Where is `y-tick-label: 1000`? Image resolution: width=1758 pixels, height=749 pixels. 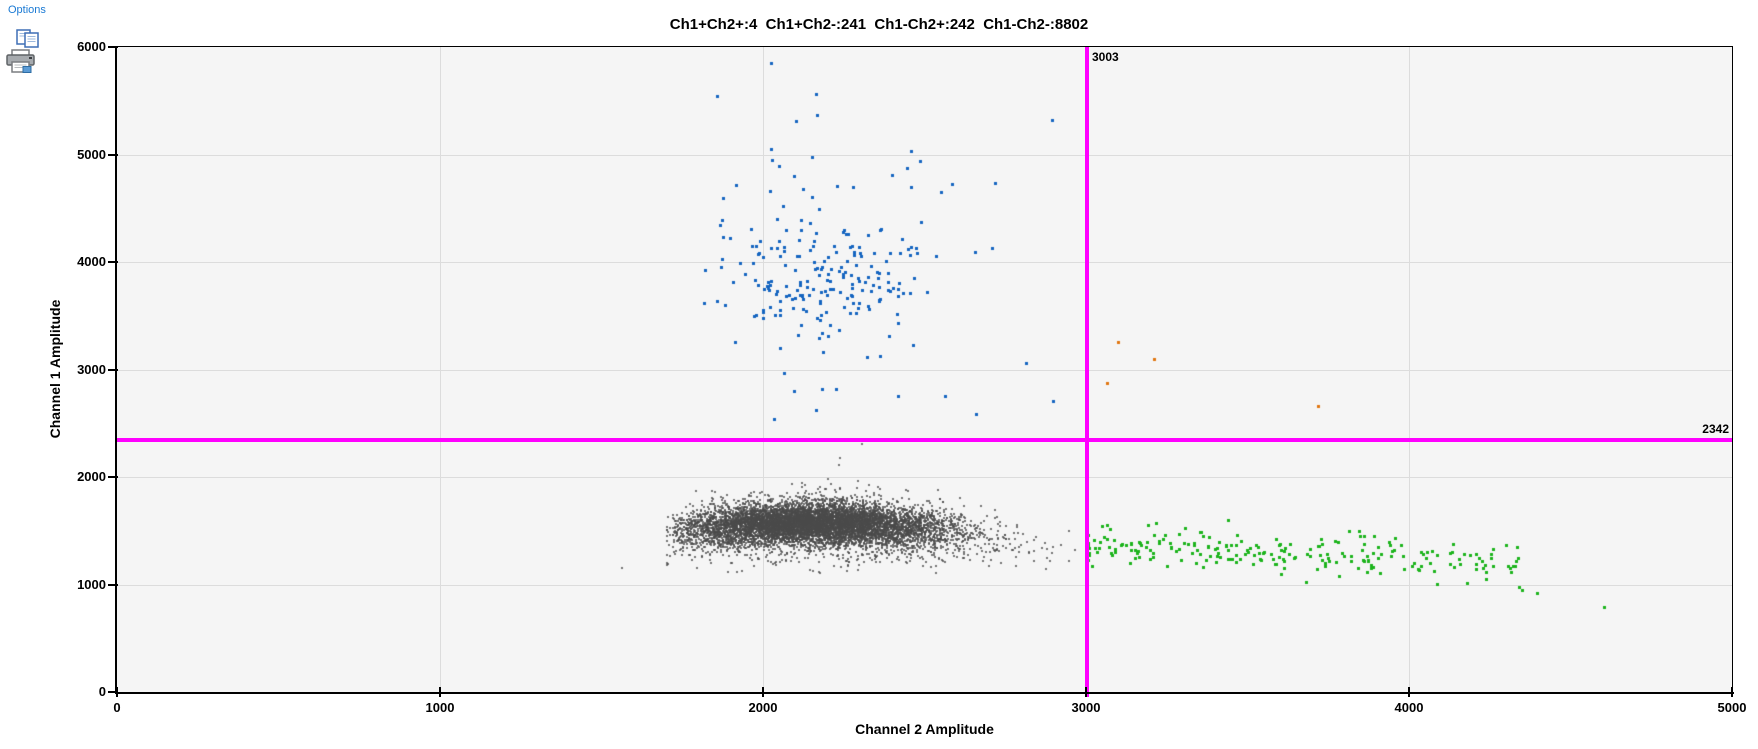 y-tick-label: 1000 is located at coordinates (91, 584).